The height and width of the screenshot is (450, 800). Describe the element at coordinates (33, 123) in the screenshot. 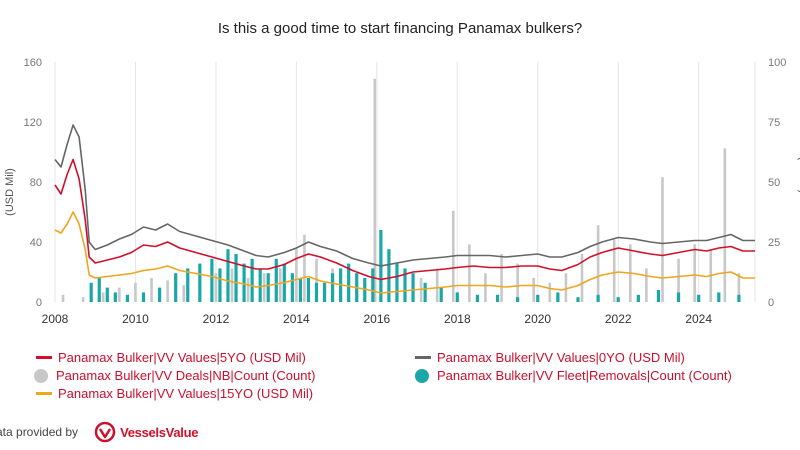

I see `y-left-tick-label: 120` at that location.